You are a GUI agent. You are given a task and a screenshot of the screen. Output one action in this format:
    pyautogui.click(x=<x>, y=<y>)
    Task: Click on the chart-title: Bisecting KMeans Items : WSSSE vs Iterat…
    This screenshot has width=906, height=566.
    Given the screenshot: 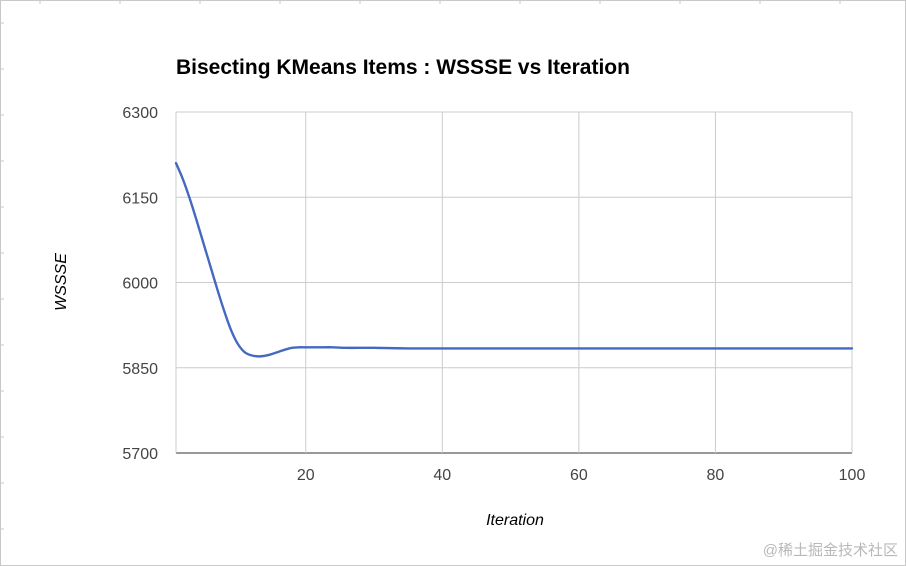 What is the action you would take?
    pyautogui.click(x=403, y=67)
    